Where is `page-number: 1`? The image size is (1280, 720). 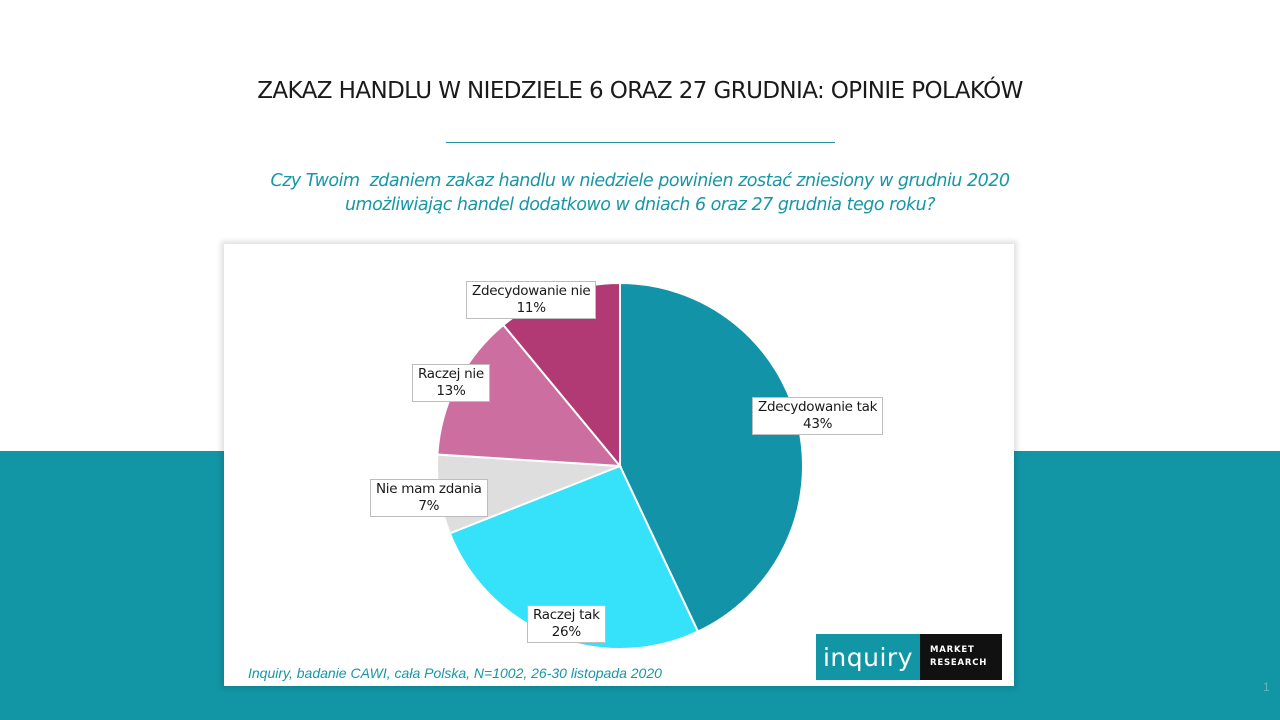 page-number: 1 is located at coordinates (1266, 687).